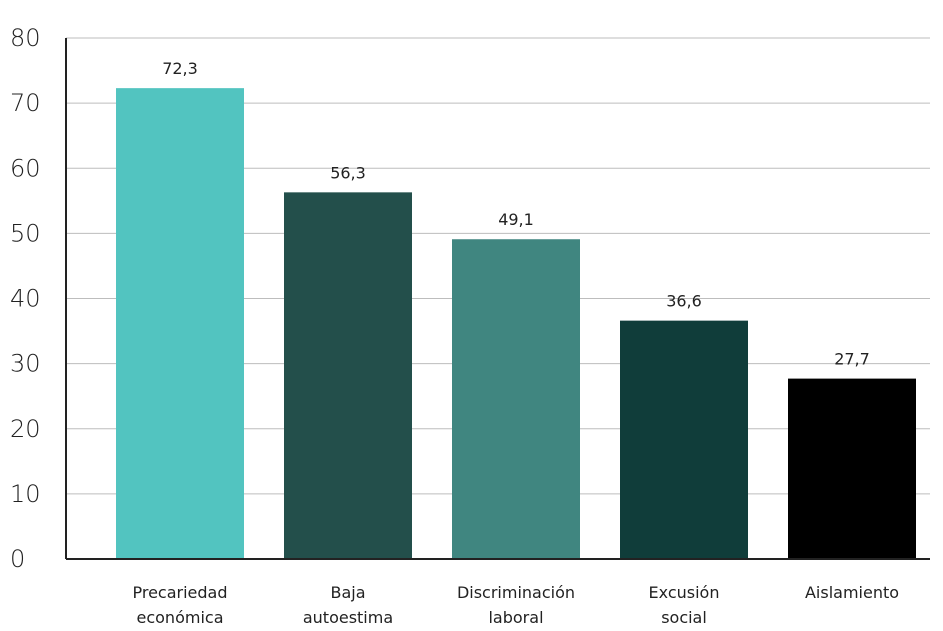  I want to click on y-tick-label: 80, so click(25, 38).